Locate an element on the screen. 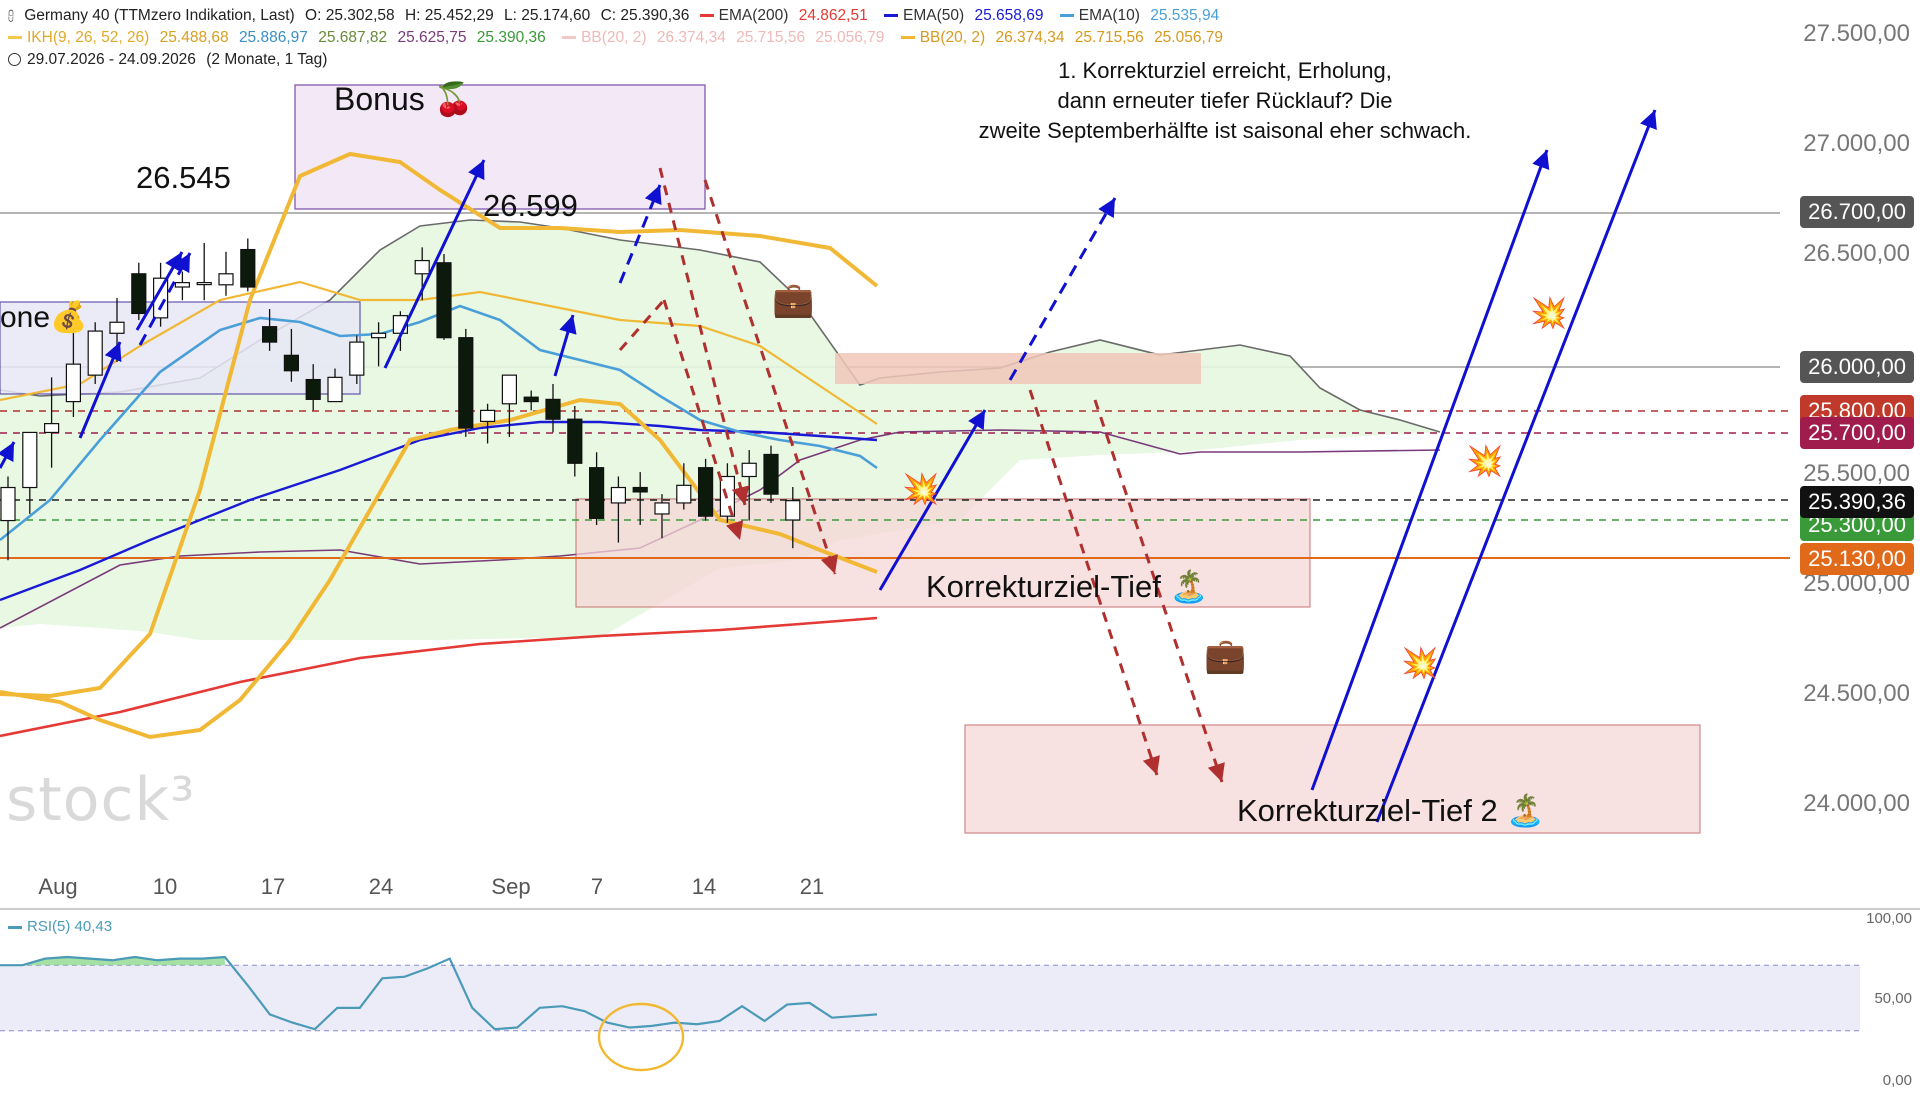 The height and width of the screenshot is (1104, 1920). time-tick: 10 is located at coordinates (165, 886).